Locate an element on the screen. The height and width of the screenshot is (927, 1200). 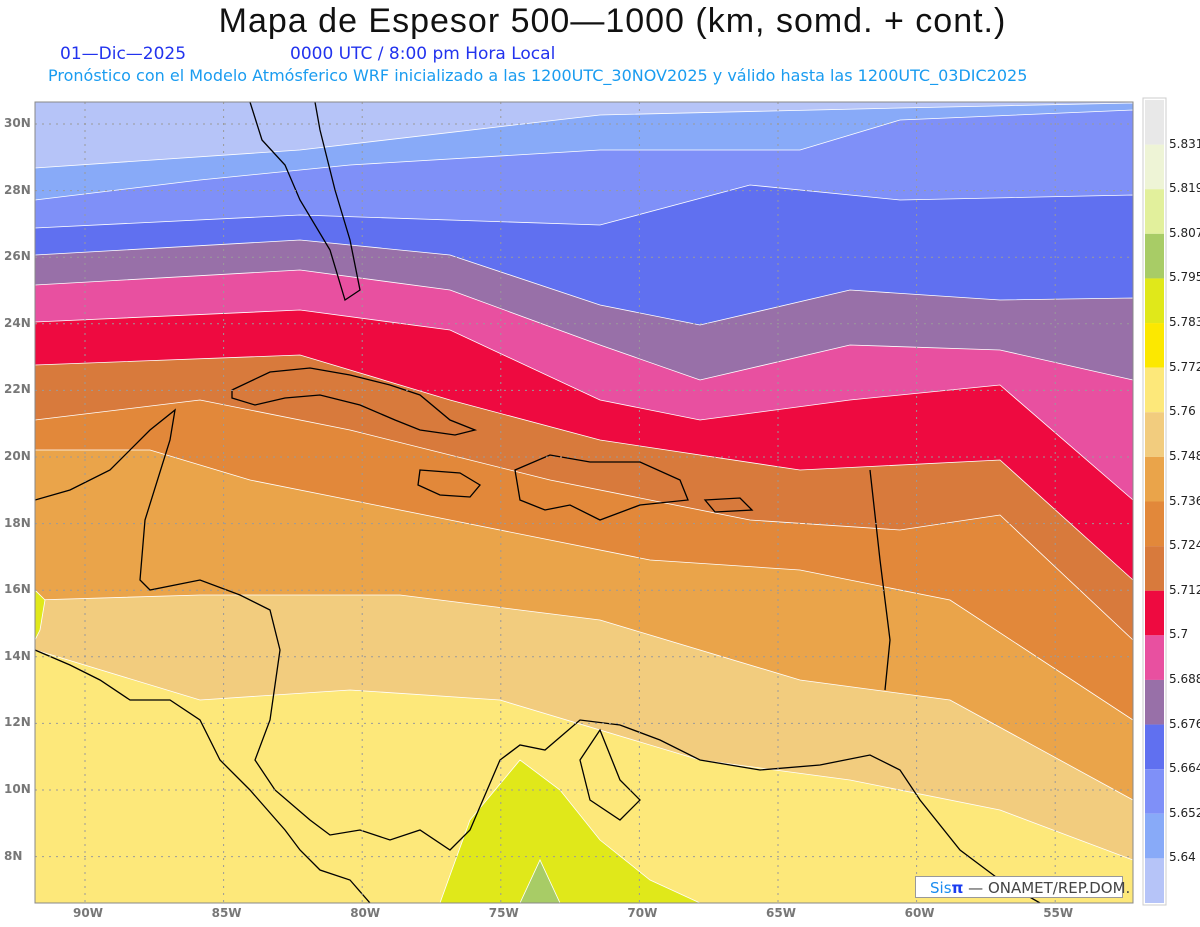
lat-label: 28N is located at coordinates (17, 189).